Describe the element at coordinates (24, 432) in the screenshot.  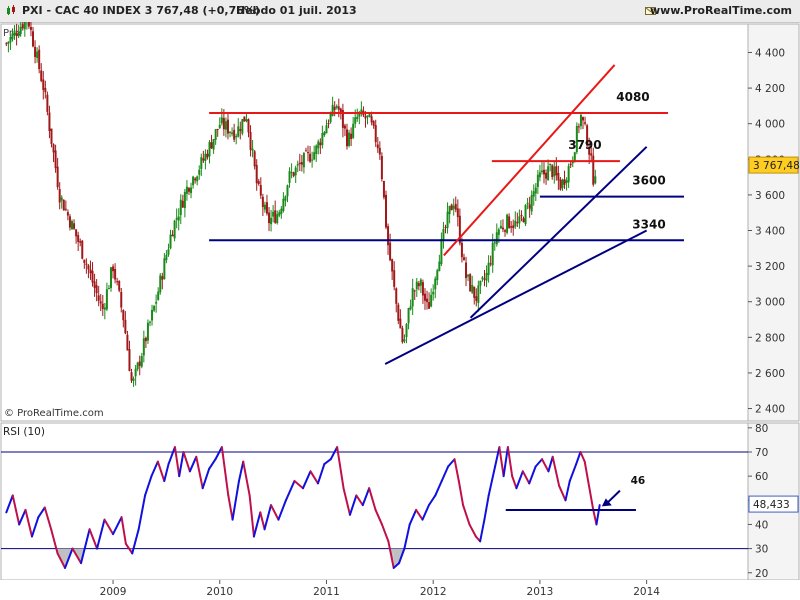
I see `rsi-panel-label: RSI (10)` at that location.